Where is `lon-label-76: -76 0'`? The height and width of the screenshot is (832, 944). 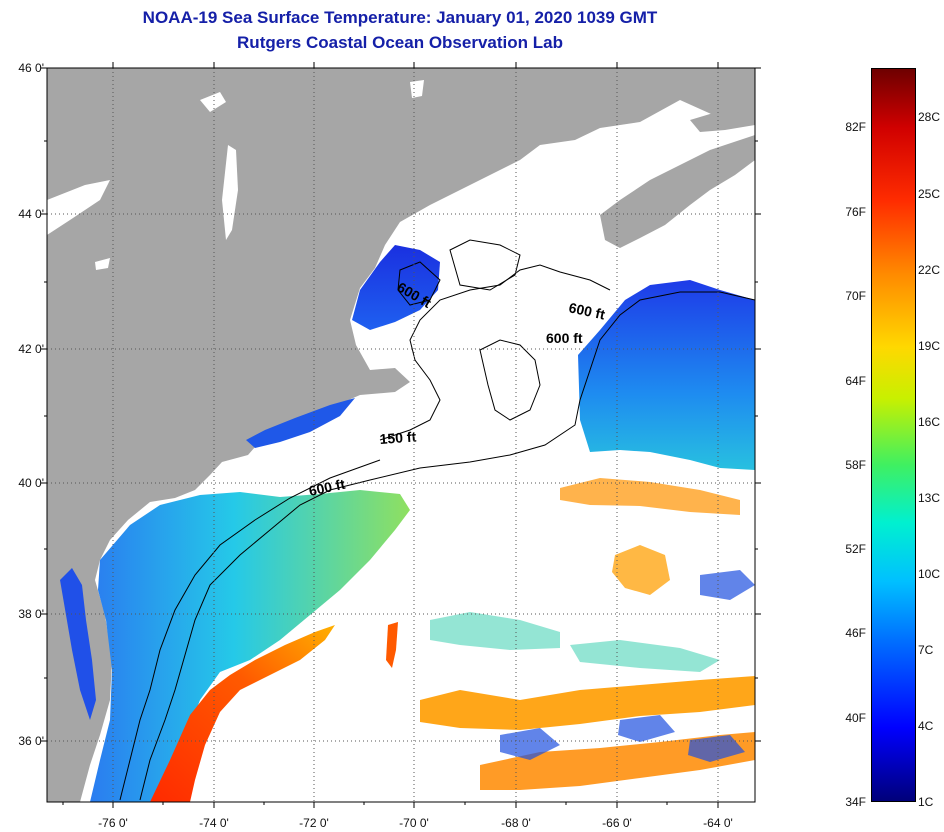
lon-label-76: -76 0' is located at coordinates (113, 823).